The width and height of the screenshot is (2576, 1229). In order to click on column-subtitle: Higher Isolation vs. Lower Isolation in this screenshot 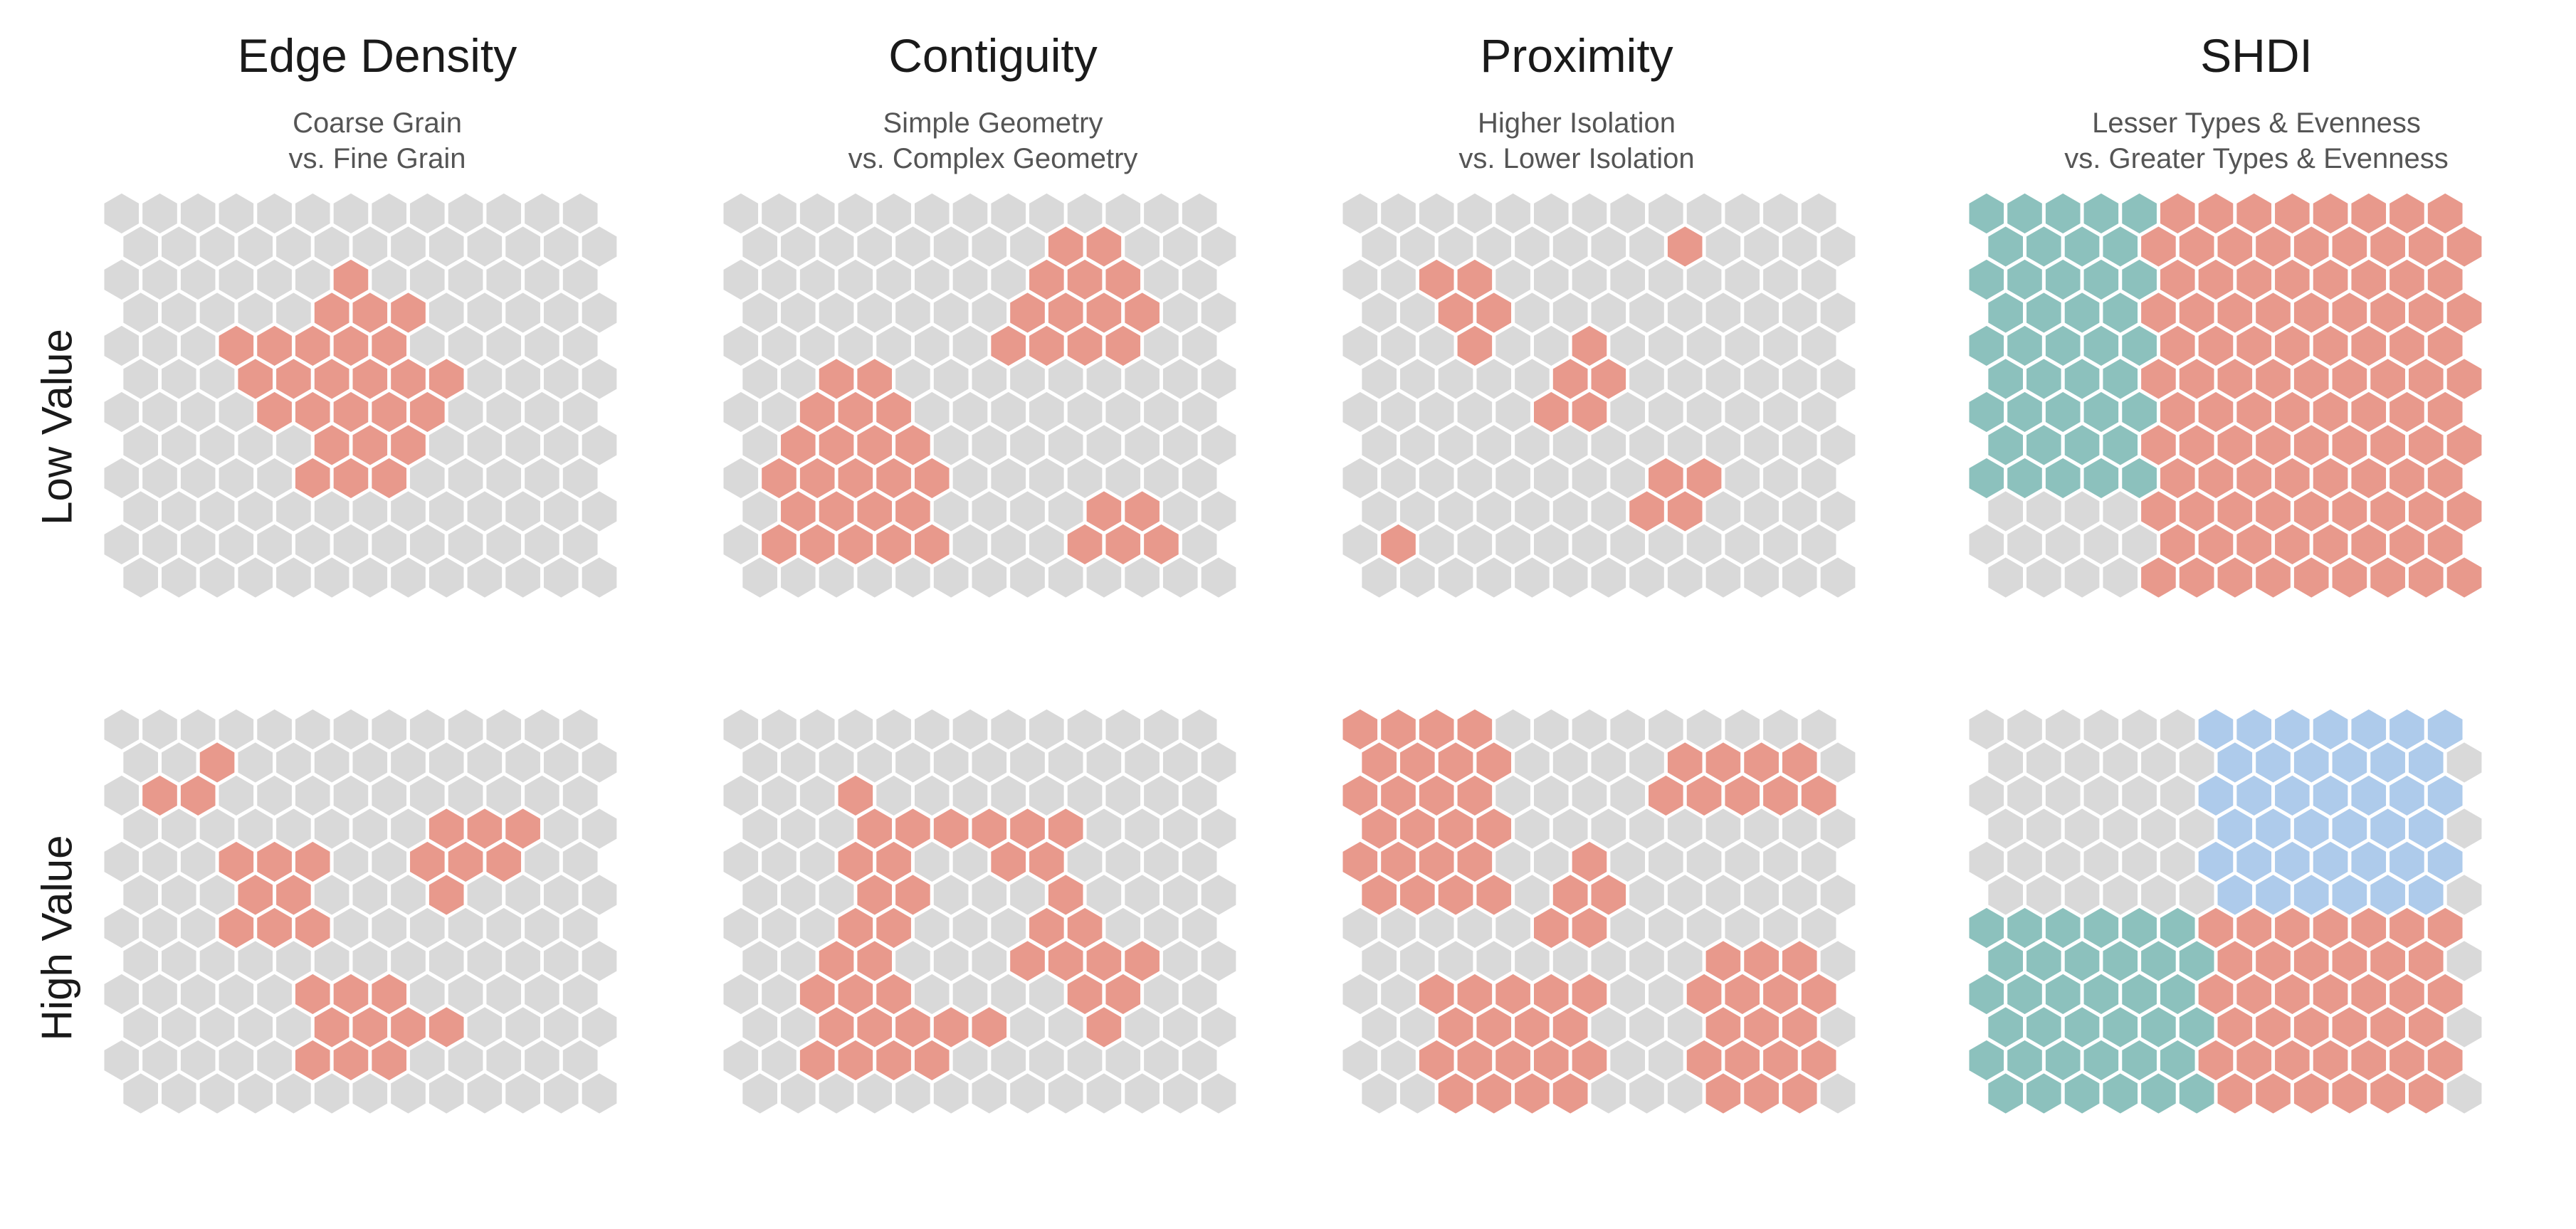, I will do `click(1577, 140)`.